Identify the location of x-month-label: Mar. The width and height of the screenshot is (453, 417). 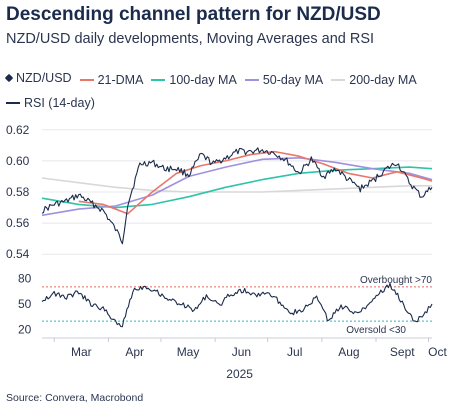
(81, 352).